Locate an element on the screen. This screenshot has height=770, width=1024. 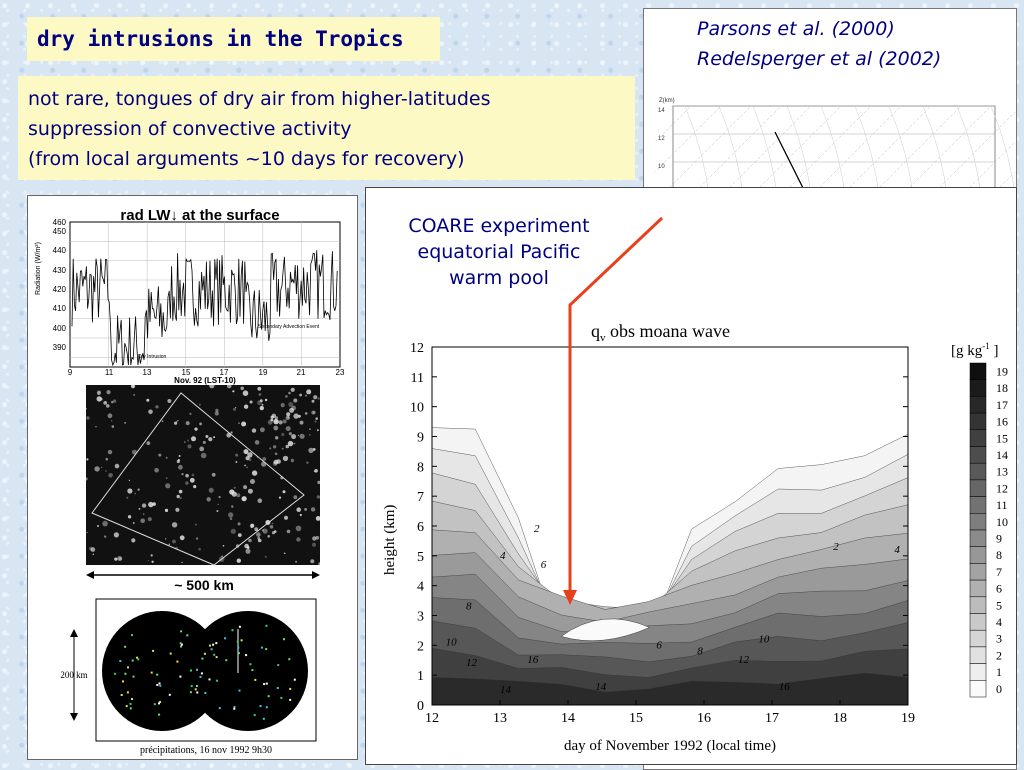
radiation-yticks: 390 400 410 420 430 440 450 460 is located at coordinates (60, 285).